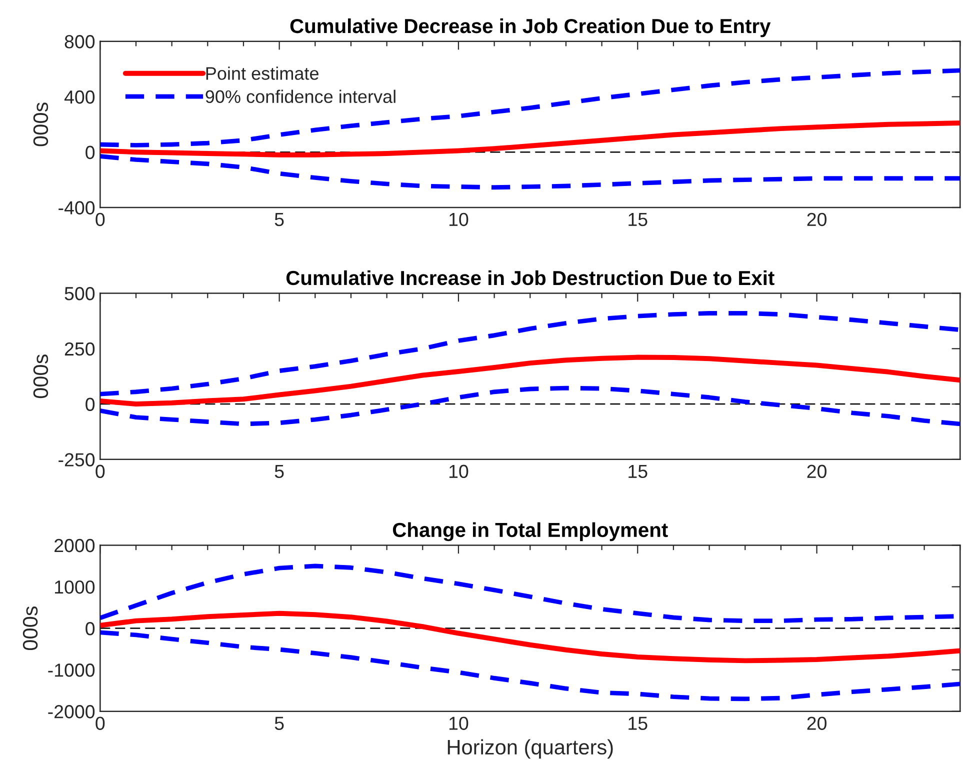  I want to click on y-tick-label: 2000, so click(74, 545).